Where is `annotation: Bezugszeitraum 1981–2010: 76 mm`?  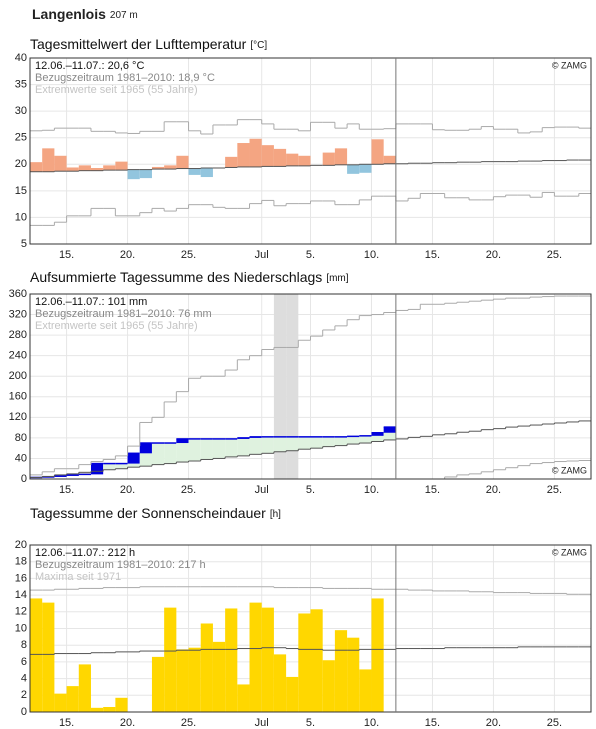
annotation: Bezugszeitraum 1981–2010: 76 mm is located at coordinates (123, 314).